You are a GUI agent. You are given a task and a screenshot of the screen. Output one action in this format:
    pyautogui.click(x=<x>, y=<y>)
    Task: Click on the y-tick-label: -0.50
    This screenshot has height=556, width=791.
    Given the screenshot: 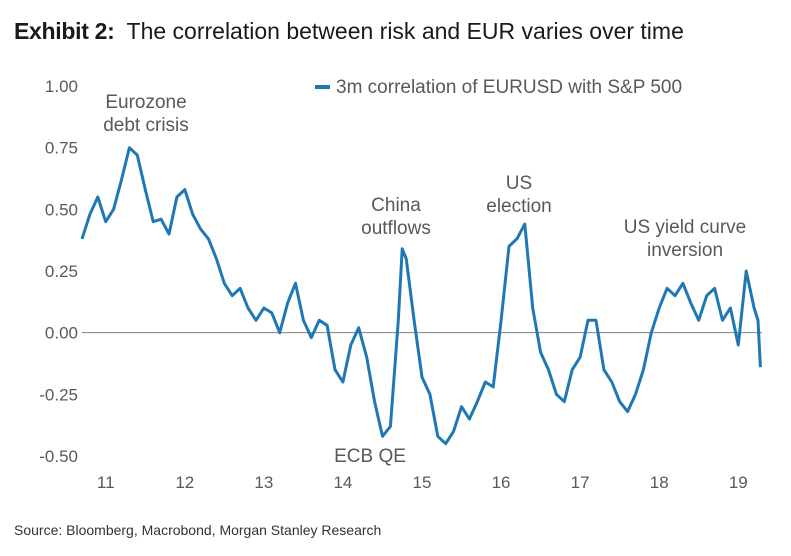 What is the action you would take?
    pyautogui.click(x=58, y=456)
    